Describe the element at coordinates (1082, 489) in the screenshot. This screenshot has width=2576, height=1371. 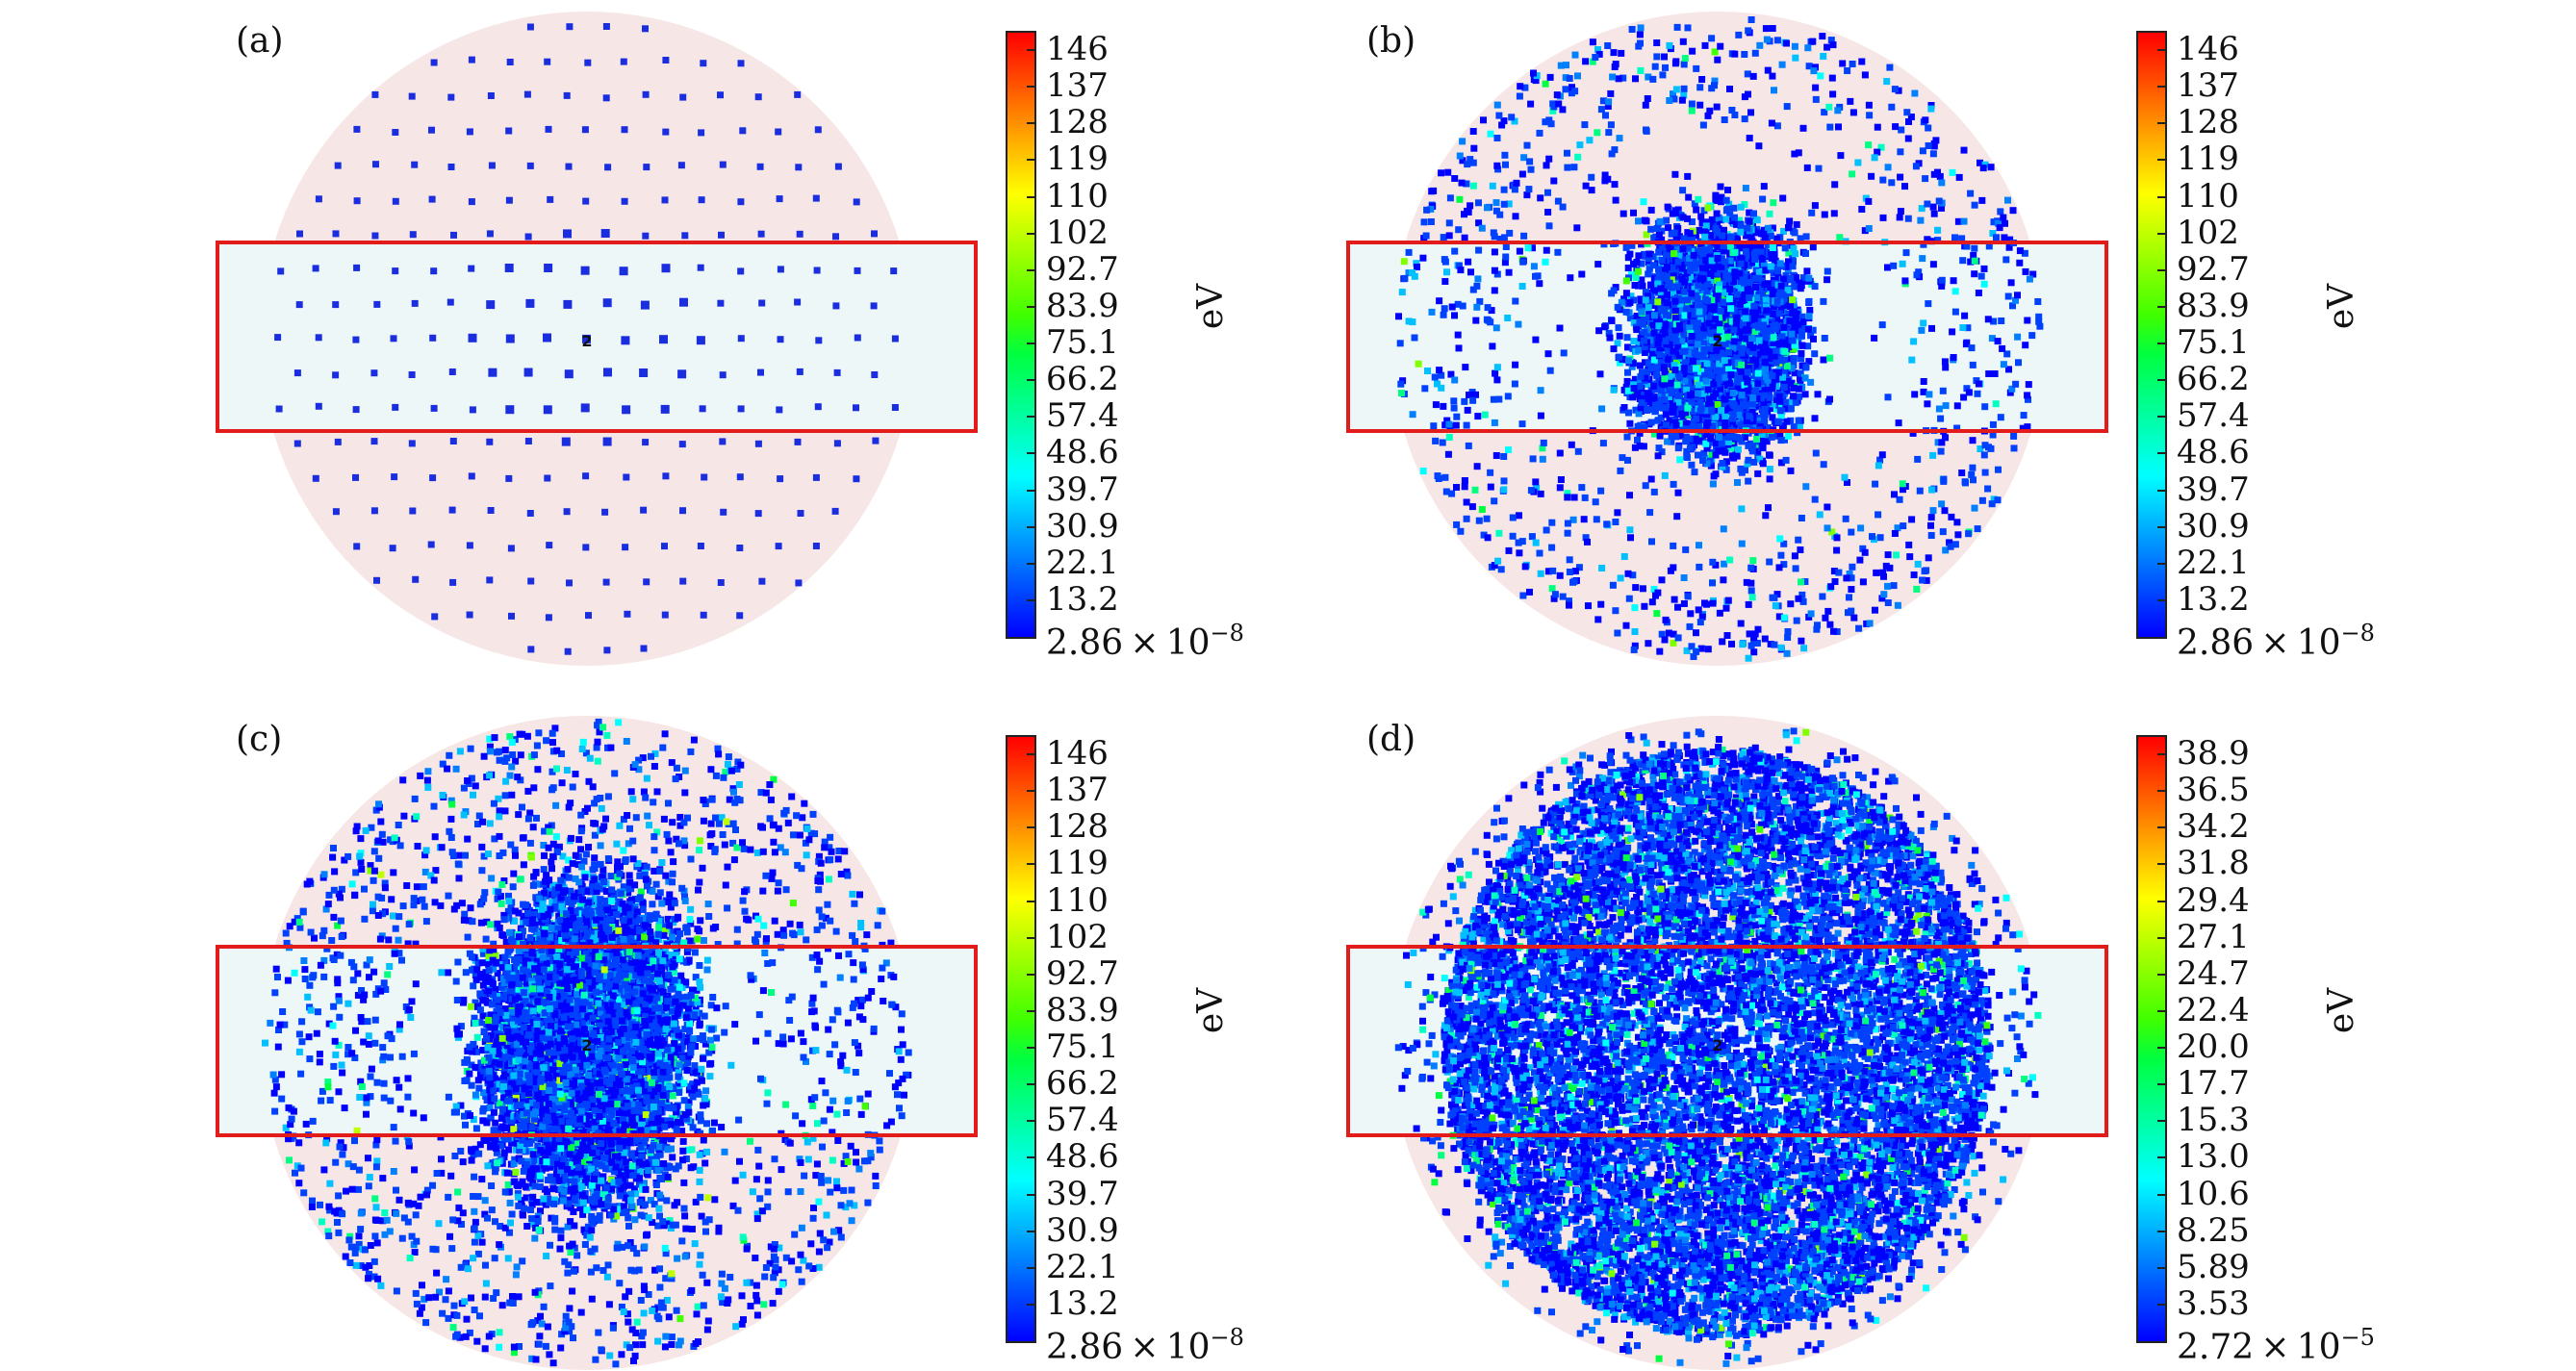
I see `colorbar-tick-label: 39.7` at that location.